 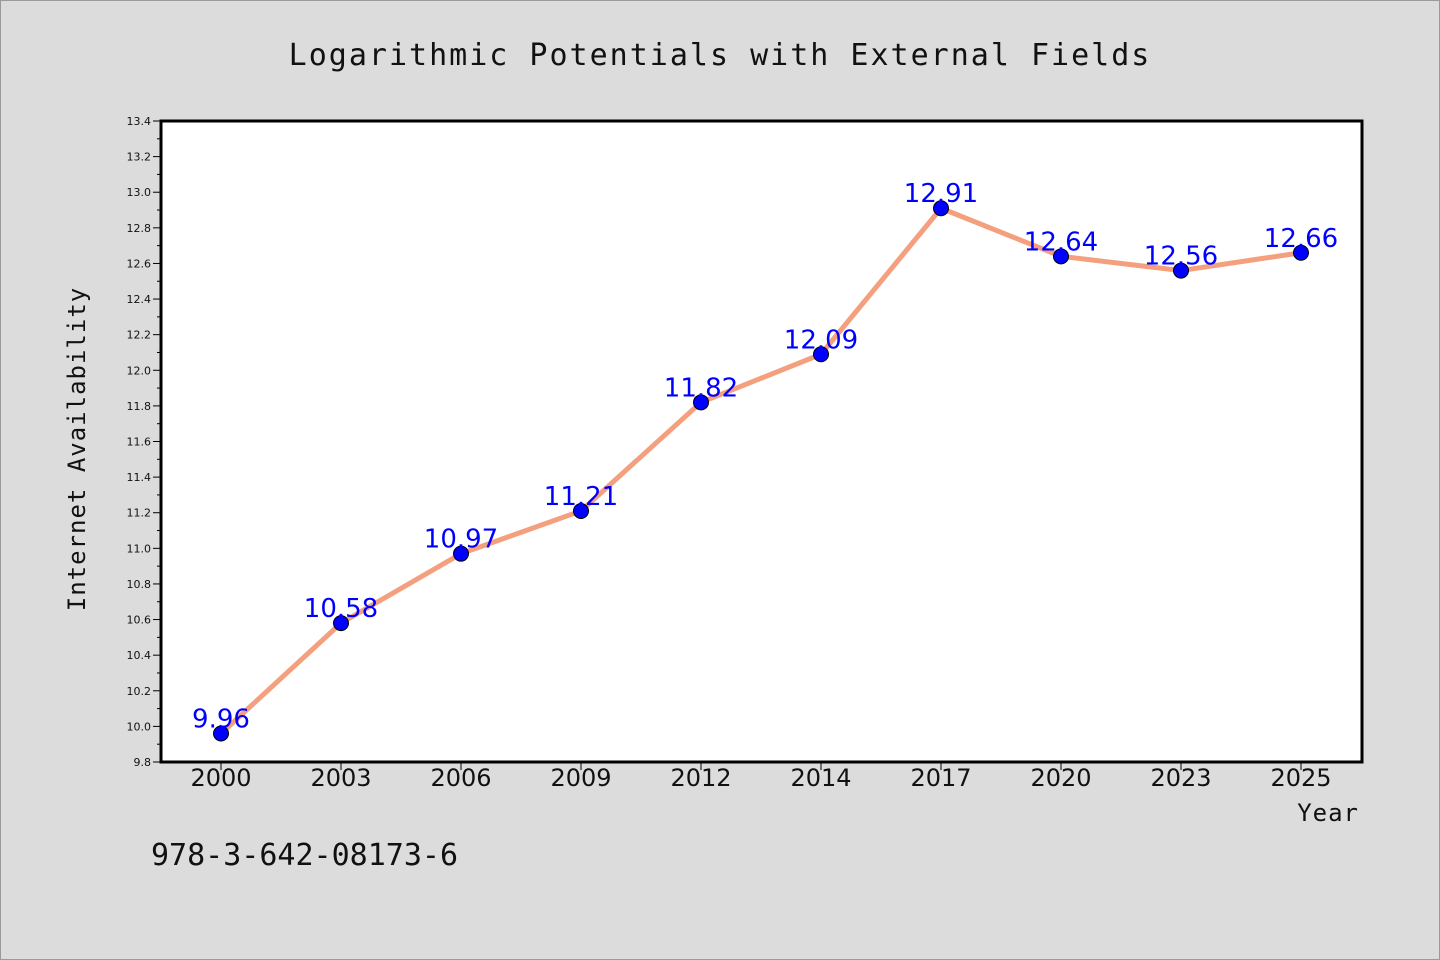 I want to click on x-axis-ticks: 2000 2003 2006 2009 2012 2014 2017 2020 2023 2025, so click(x=761, y=777).